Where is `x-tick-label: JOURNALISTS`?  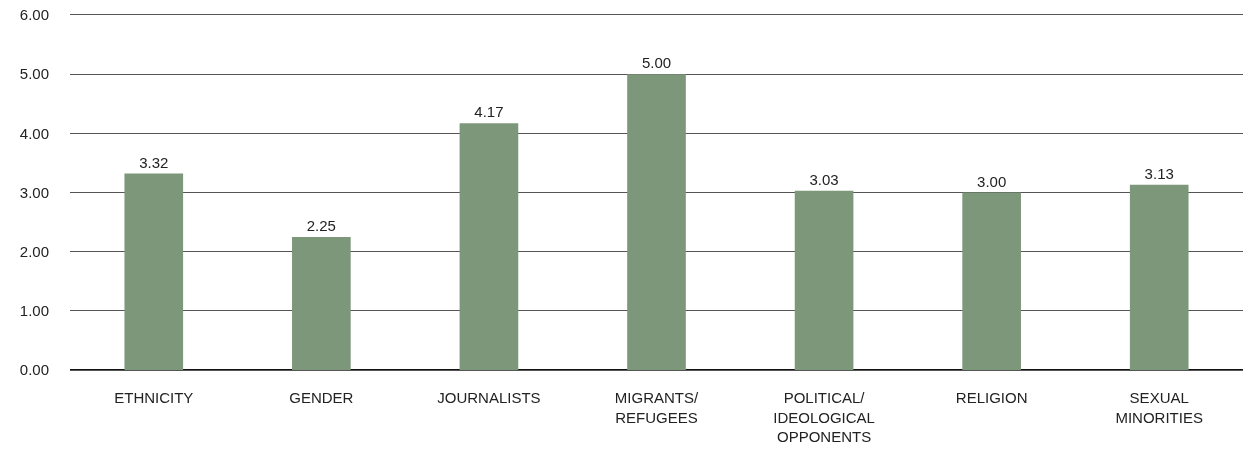 x-tick-label: JOURNALISTS is located at coordinates (489, 397).